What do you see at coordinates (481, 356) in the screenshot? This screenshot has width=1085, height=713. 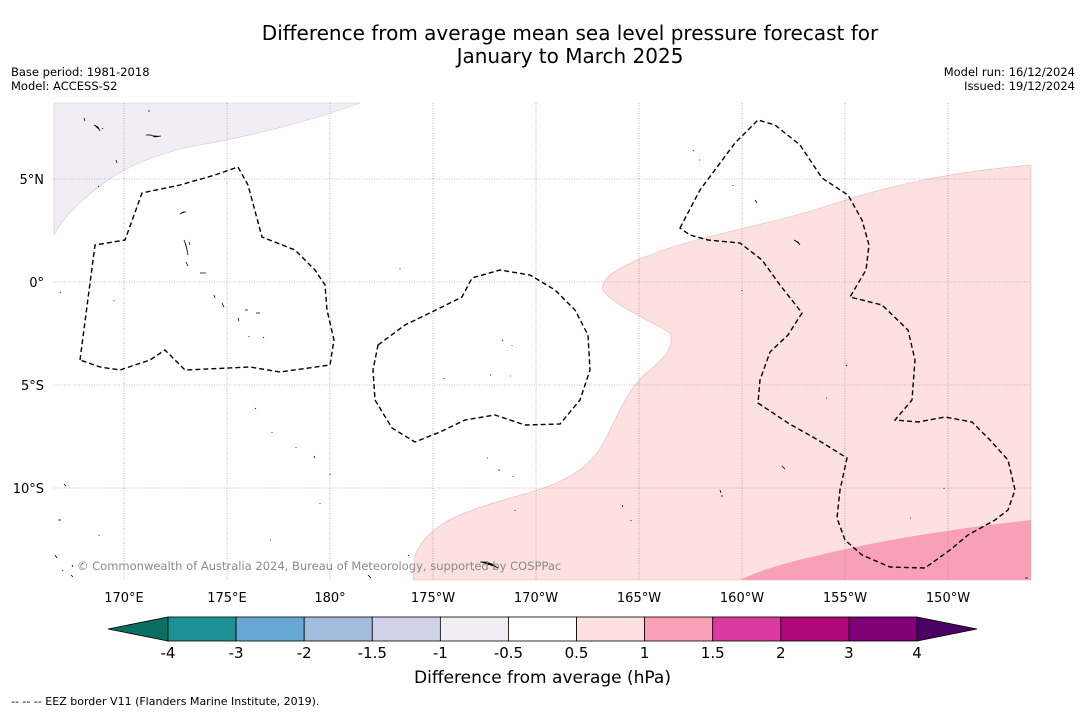 I see `eez-border-central` at bounding box center [481, 356].